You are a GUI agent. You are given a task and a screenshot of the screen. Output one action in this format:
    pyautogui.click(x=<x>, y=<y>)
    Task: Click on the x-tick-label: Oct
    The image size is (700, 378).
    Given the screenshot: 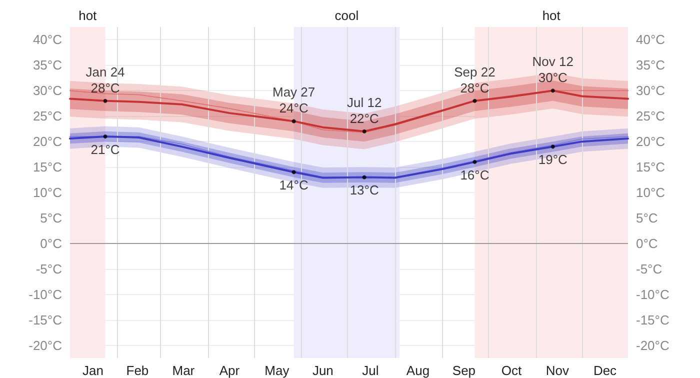 What is the action you would take?
    pyautogui.click(x=511, y=370)
    